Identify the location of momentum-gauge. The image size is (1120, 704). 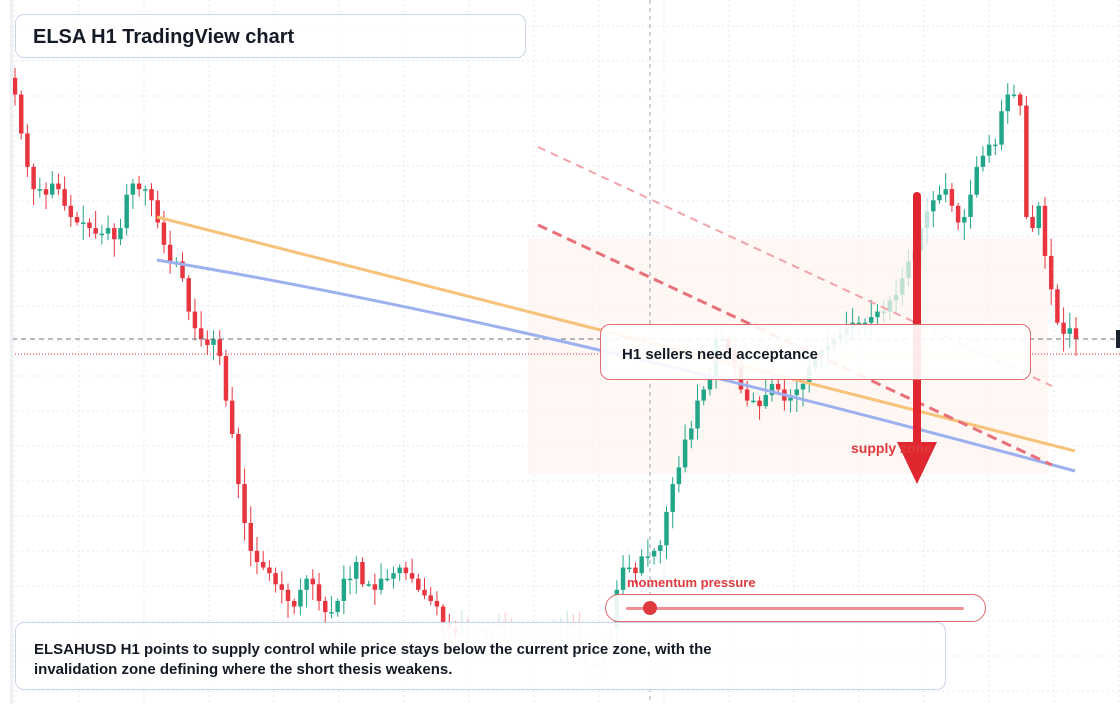
(795, 608).